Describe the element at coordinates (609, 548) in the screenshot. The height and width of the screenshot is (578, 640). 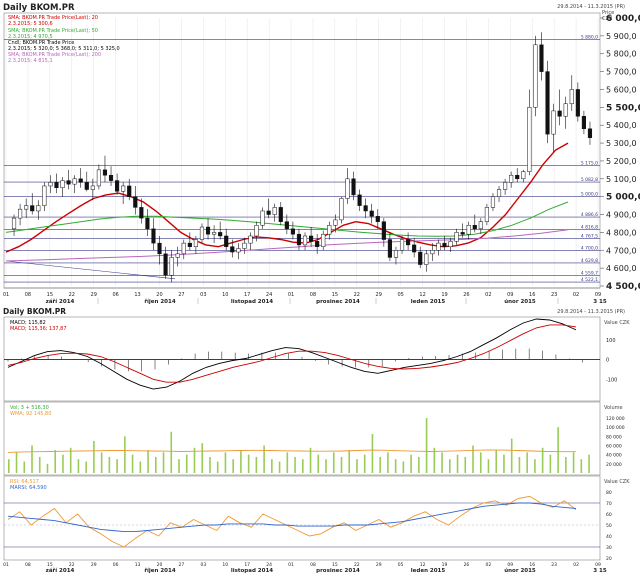
I see `rsi-tick-label: 30` at that location.